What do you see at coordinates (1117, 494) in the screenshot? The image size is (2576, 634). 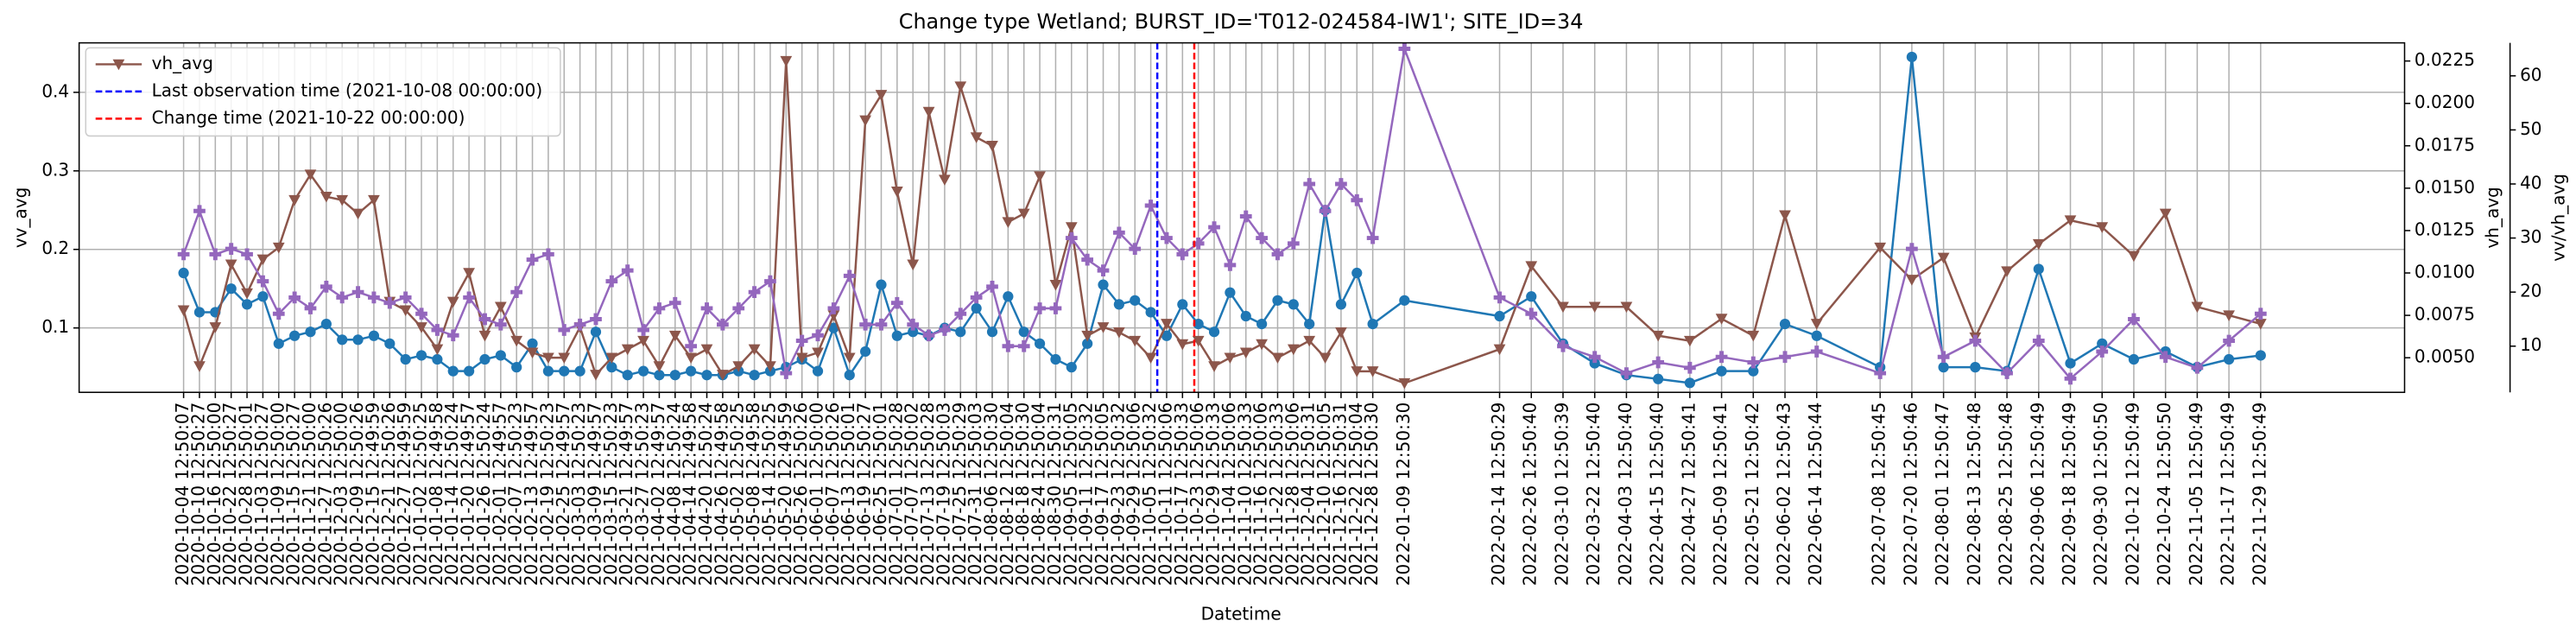 I see `x-tick-label: 2021-09-23 12:50:32` at bounding box center [1117, 494].